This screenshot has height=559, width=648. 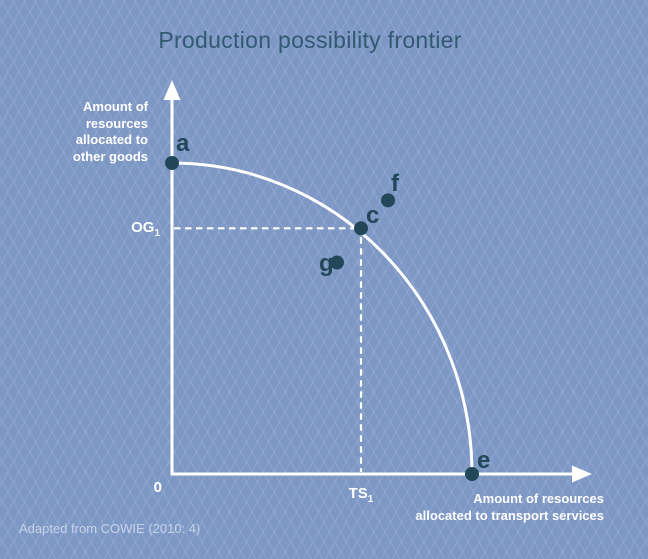 What do you see at coordinates (472, 474) in the screenshot?
I see `point-dot-e` at bounding box center [472, 474].